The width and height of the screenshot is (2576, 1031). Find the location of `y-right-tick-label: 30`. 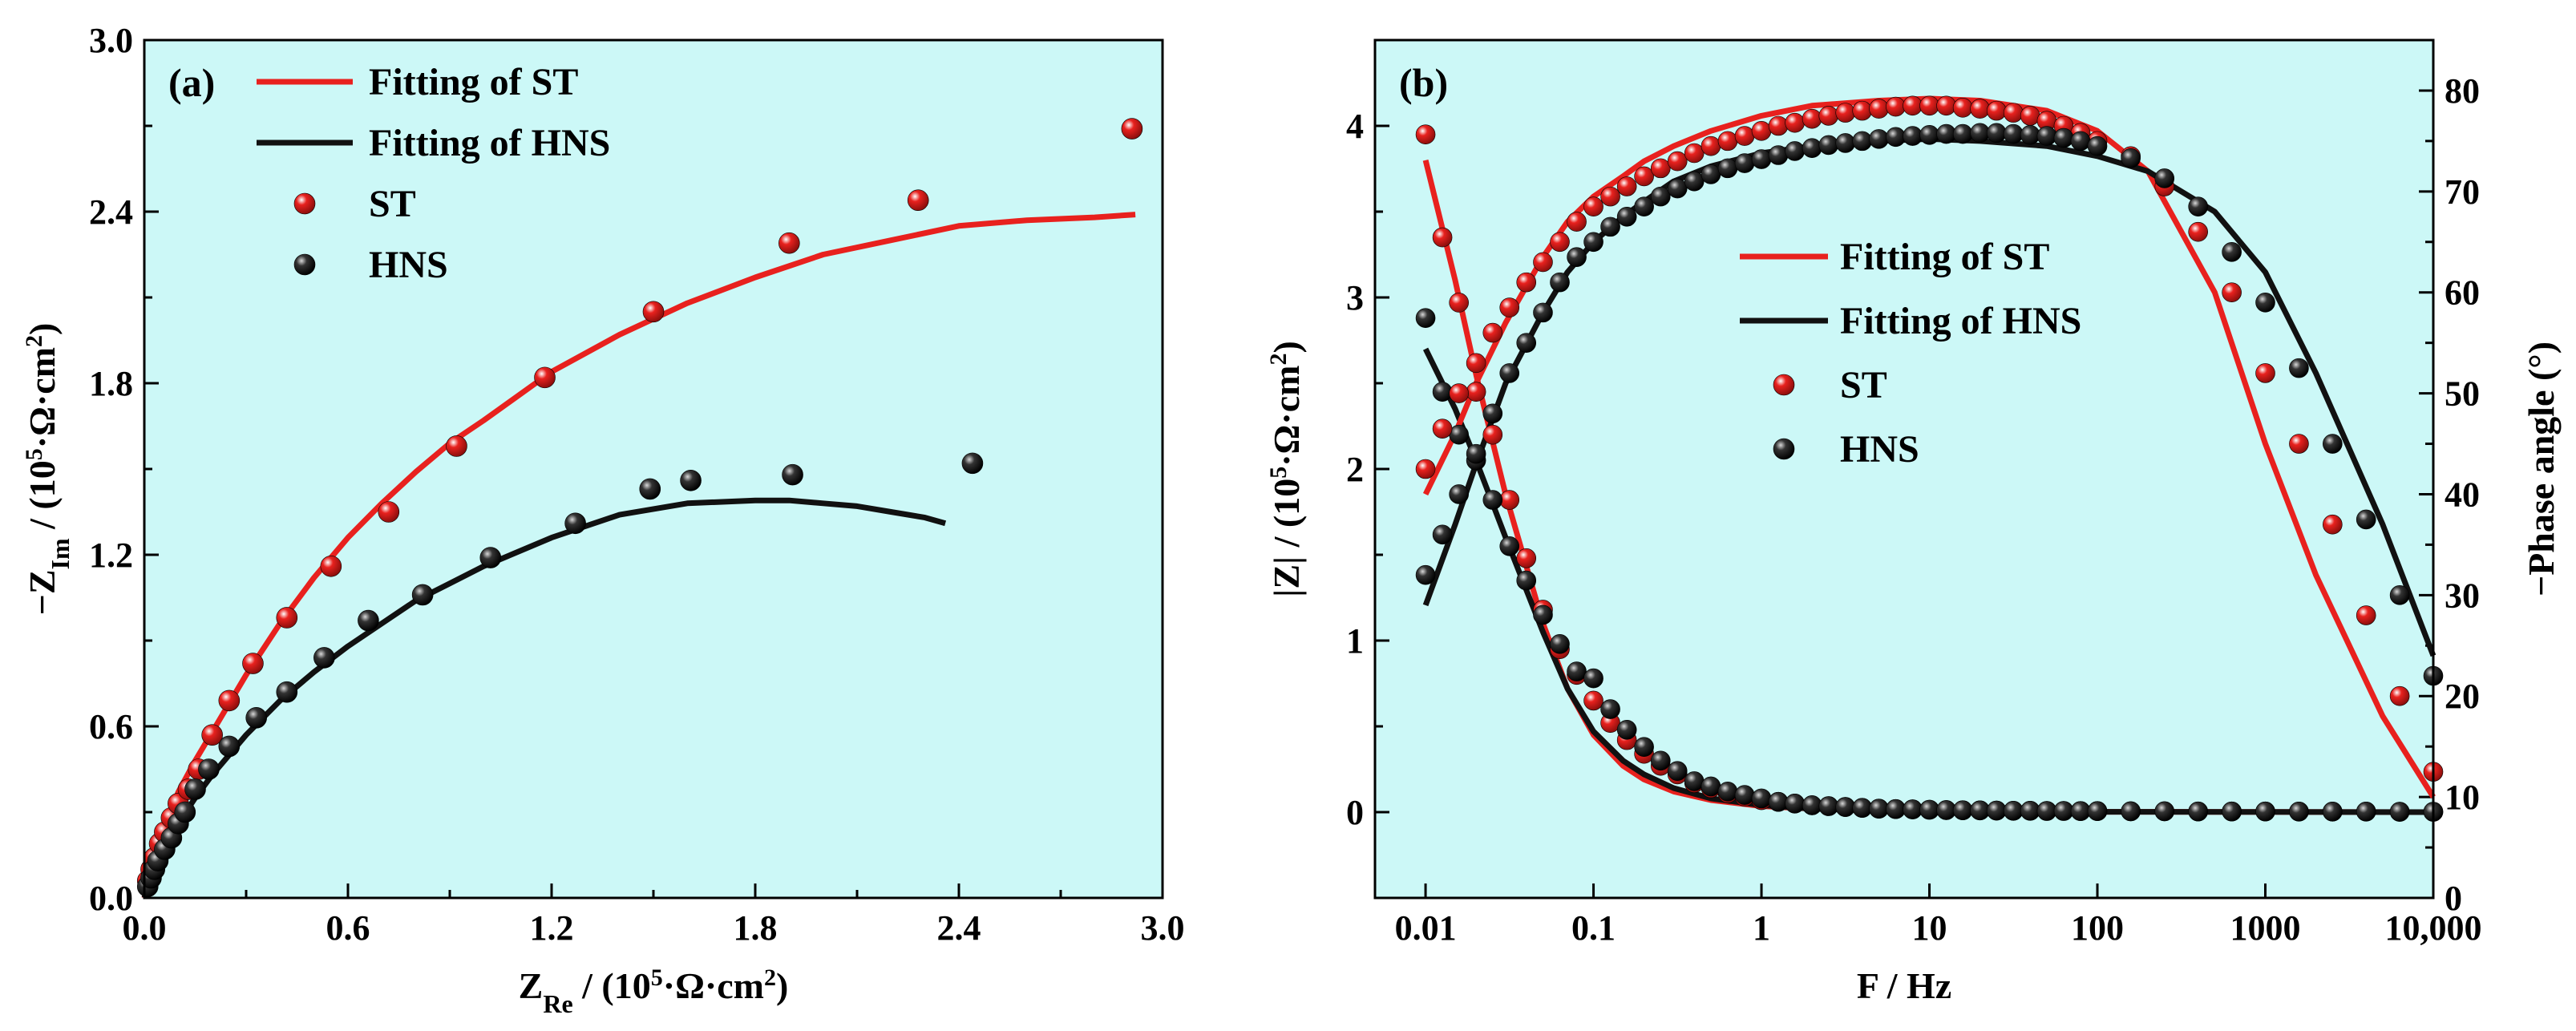

y-right-tick-label: 30 is located at coordinates (2462, 595).